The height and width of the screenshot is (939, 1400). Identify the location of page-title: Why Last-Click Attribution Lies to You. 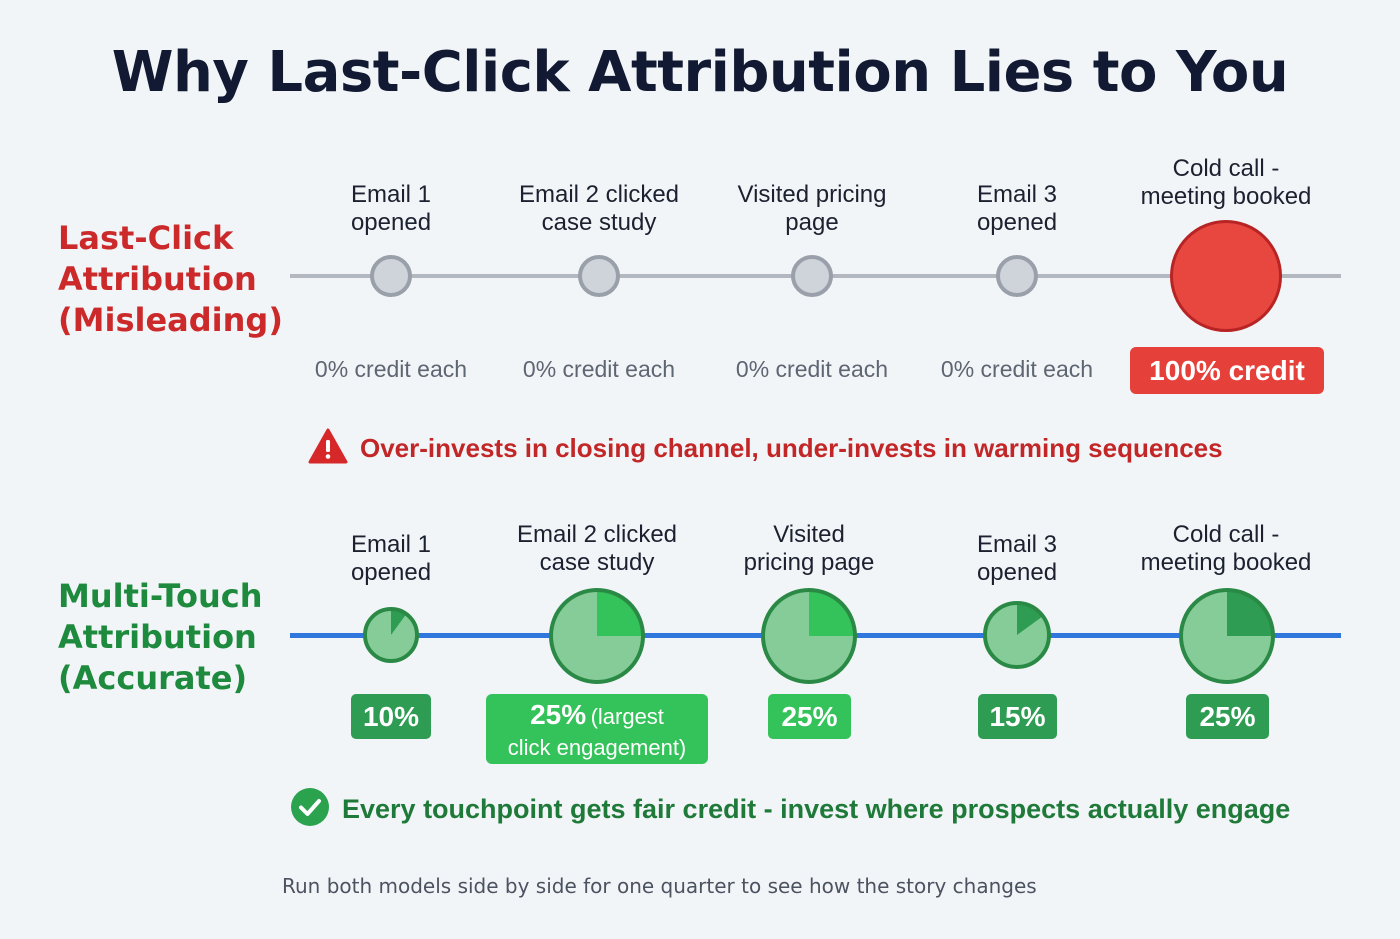
(700, 72).